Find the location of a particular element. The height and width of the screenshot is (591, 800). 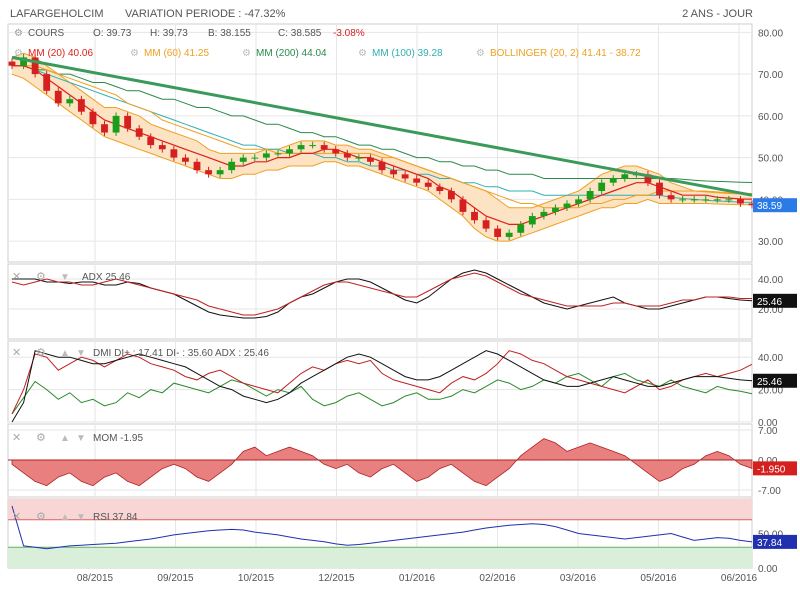

y-tick-label: 80.00 is located at coordinates (770, 33).